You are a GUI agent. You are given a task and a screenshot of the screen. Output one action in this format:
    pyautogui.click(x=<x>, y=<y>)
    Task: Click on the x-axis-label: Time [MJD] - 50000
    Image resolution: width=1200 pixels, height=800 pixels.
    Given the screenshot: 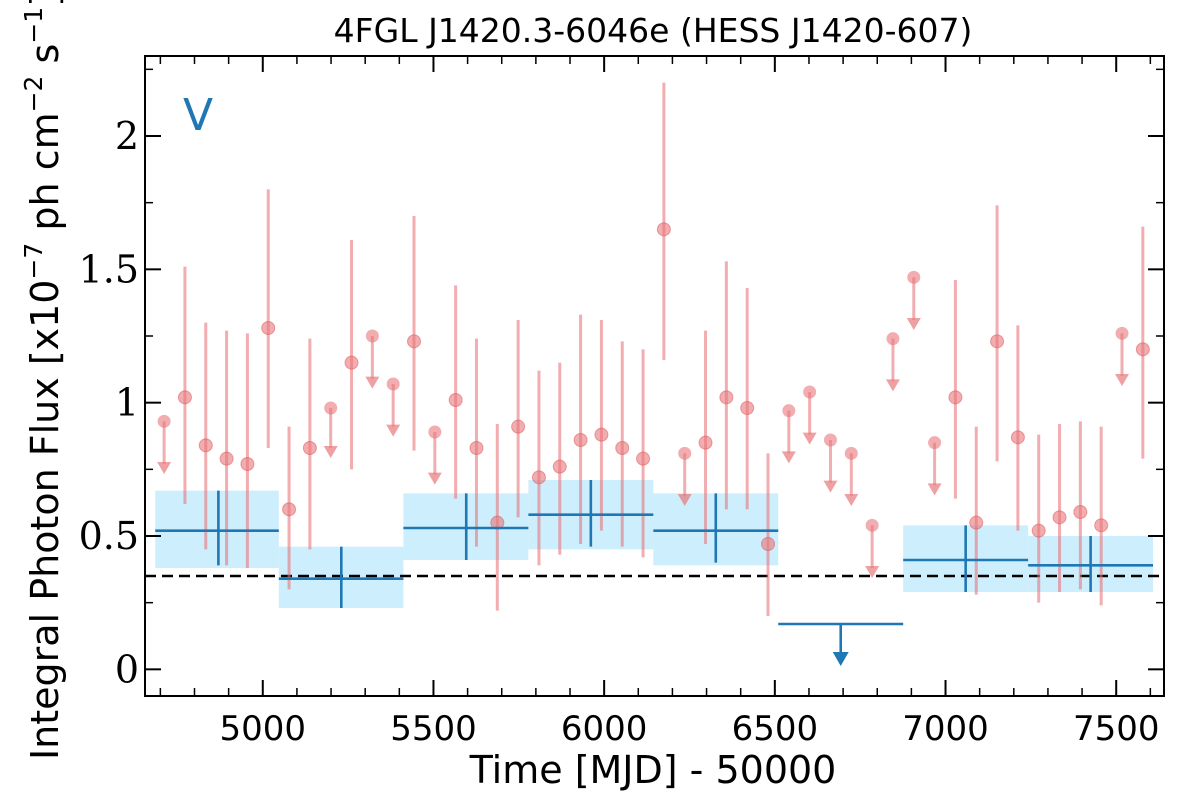 What is the action you would take?
    pyautogui.click(x=653, y=770)
    